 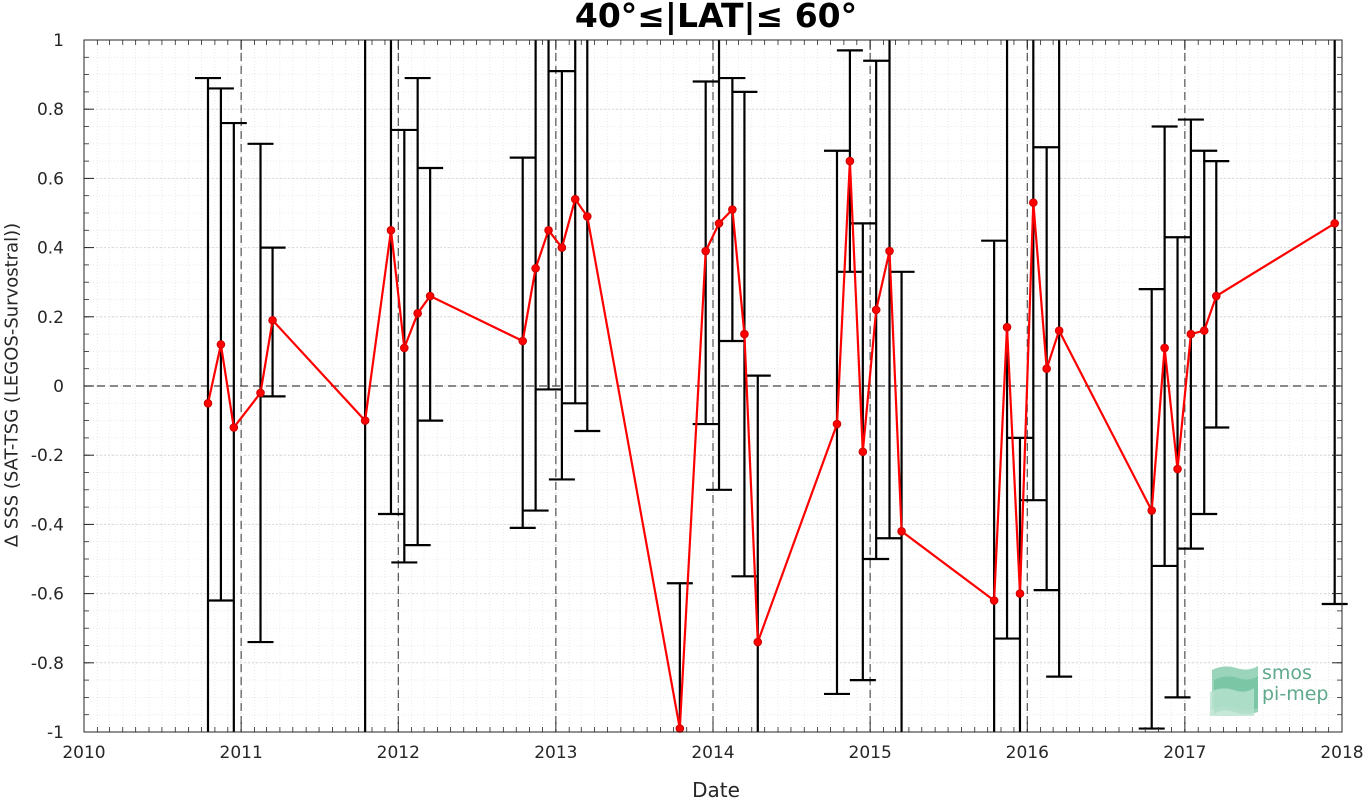 What do you see at coordinates (1027, 753) in the screenshot?
I see `x-tick-label: 2016` at bounding box center [1027, 753].